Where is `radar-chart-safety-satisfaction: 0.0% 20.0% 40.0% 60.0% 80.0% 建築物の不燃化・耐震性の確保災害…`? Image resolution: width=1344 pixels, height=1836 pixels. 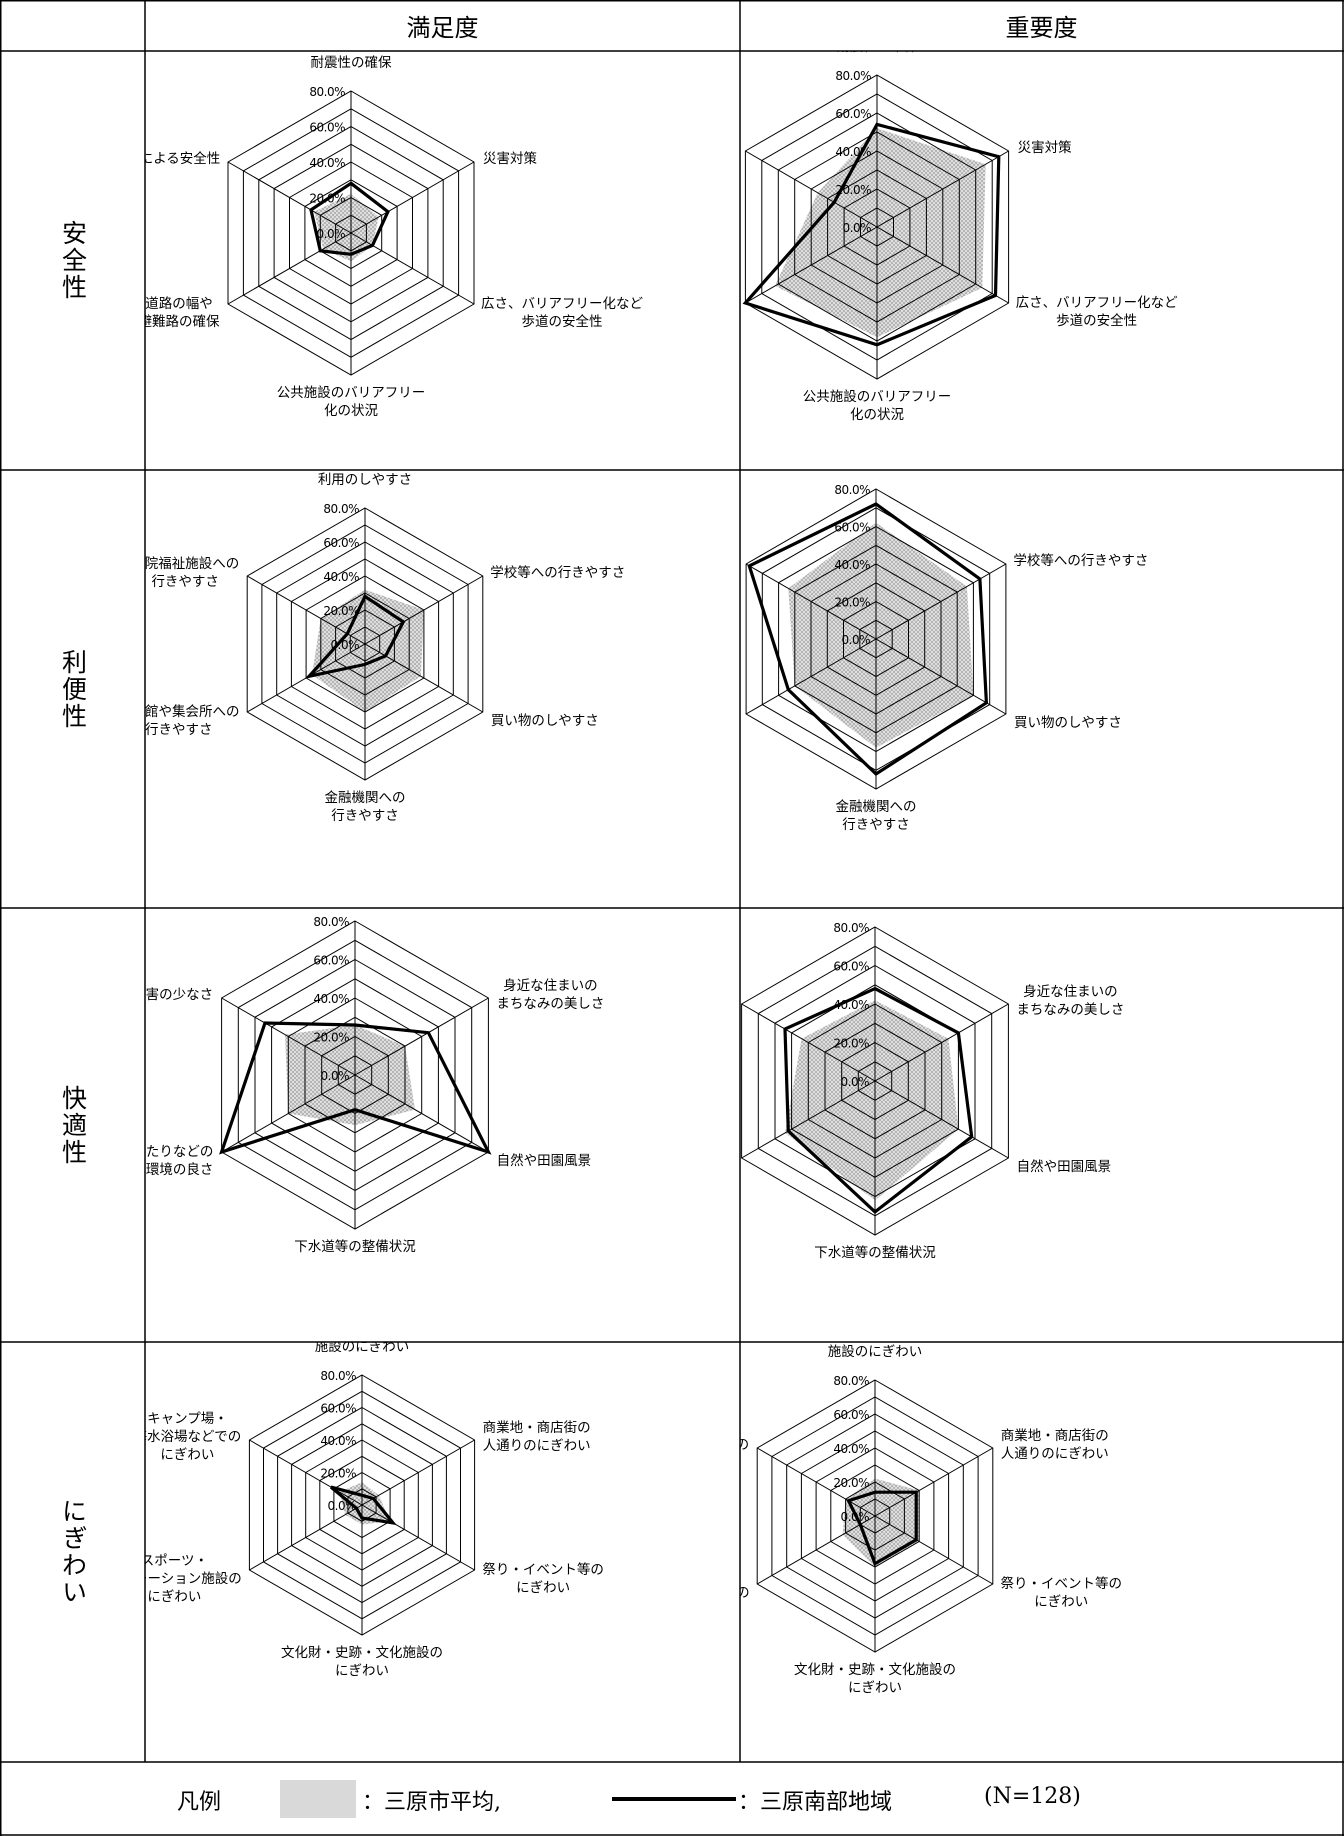
radar-chart-safety-satisfaction: 0.0% 20.0% 40.0% 60.0% 80.0% 建築物の不燃化・耐震性の確保災害… is located at coordinates (394, 235).